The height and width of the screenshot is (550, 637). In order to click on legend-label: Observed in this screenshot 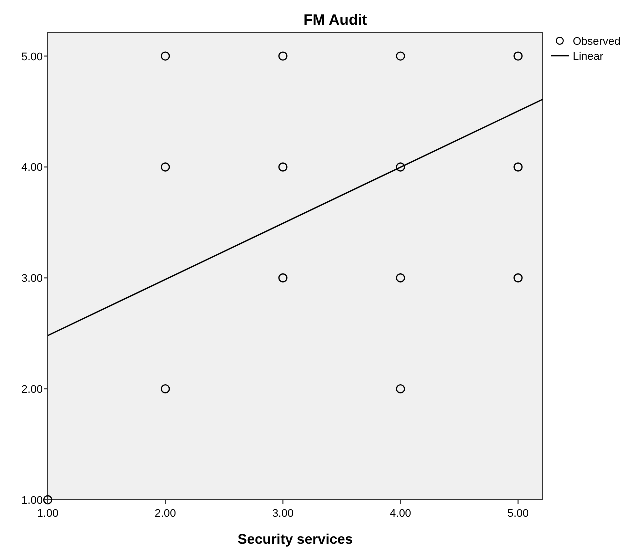, I will do `click(597, 42)`.